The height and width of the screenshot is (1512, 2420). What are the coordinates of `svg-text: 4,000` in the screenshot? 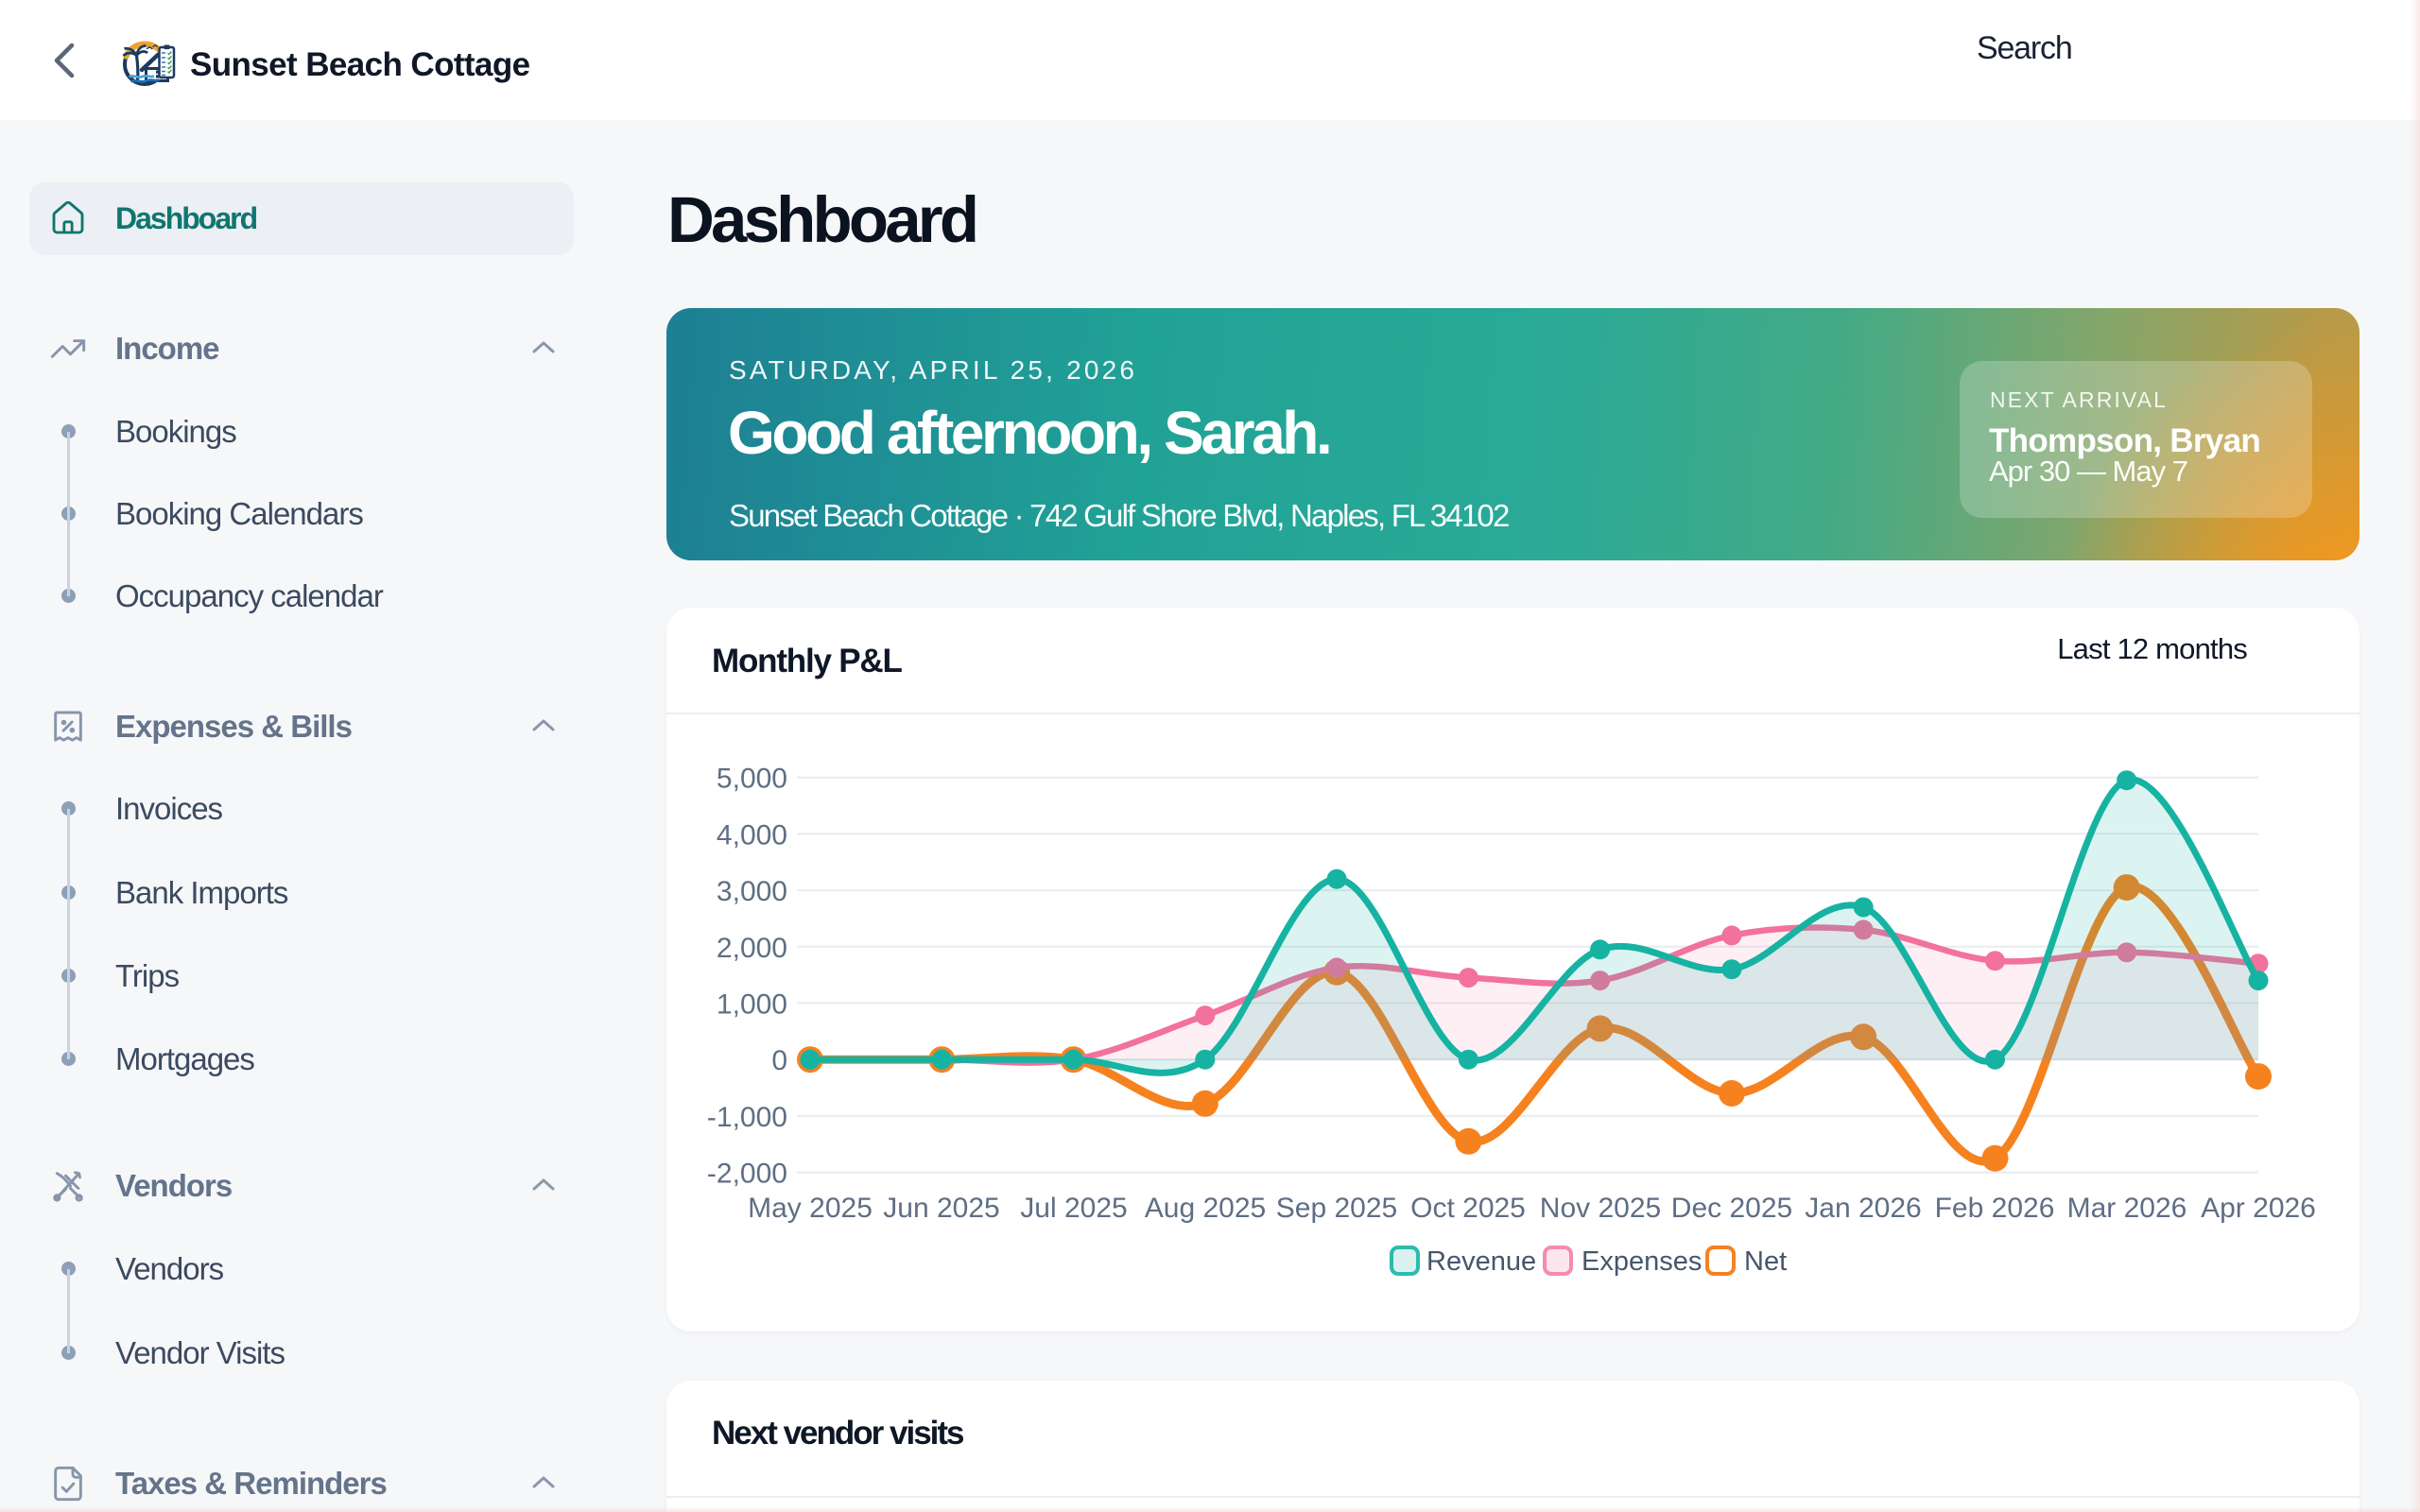 It's located at (752, 834).